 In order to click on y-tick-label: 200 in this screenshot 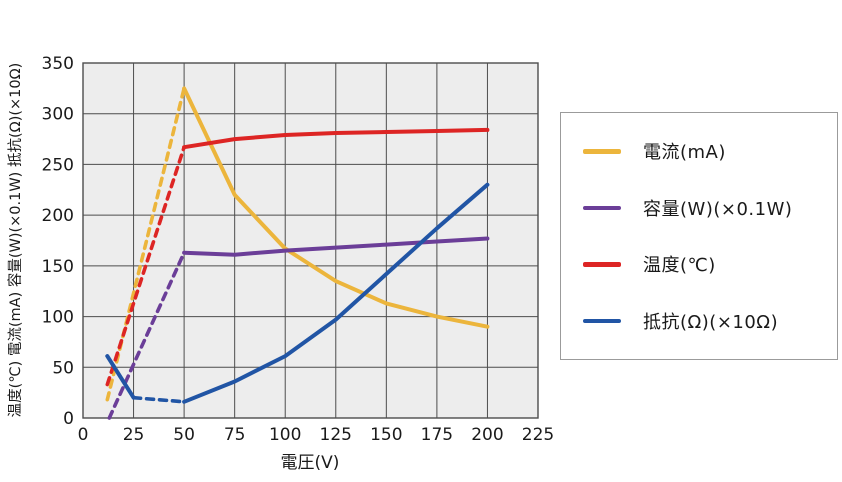, I will do `click(58, 216)`.